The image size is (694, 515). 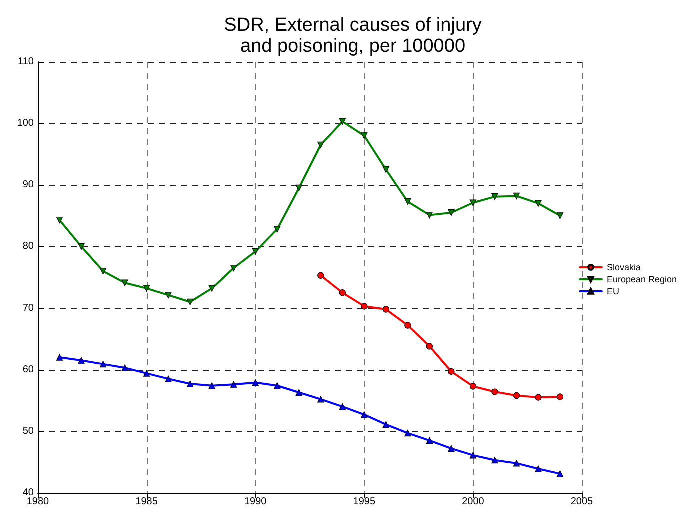 What do you see at coordinates (147, 502) in the screenshot?
I see `x-tick-label: 1985` at bounding box center [147, 502].